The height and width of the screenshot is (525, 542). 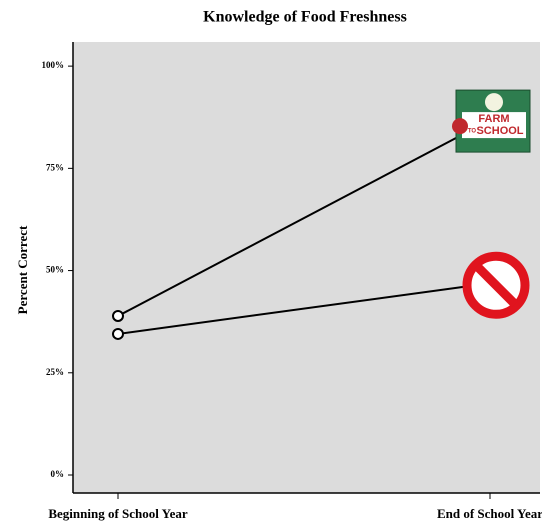 What do you see at coordinates (22, 269) in the screenshot?
I see `y-axis-label: Percent Correct` at bounding box center [22, 269].